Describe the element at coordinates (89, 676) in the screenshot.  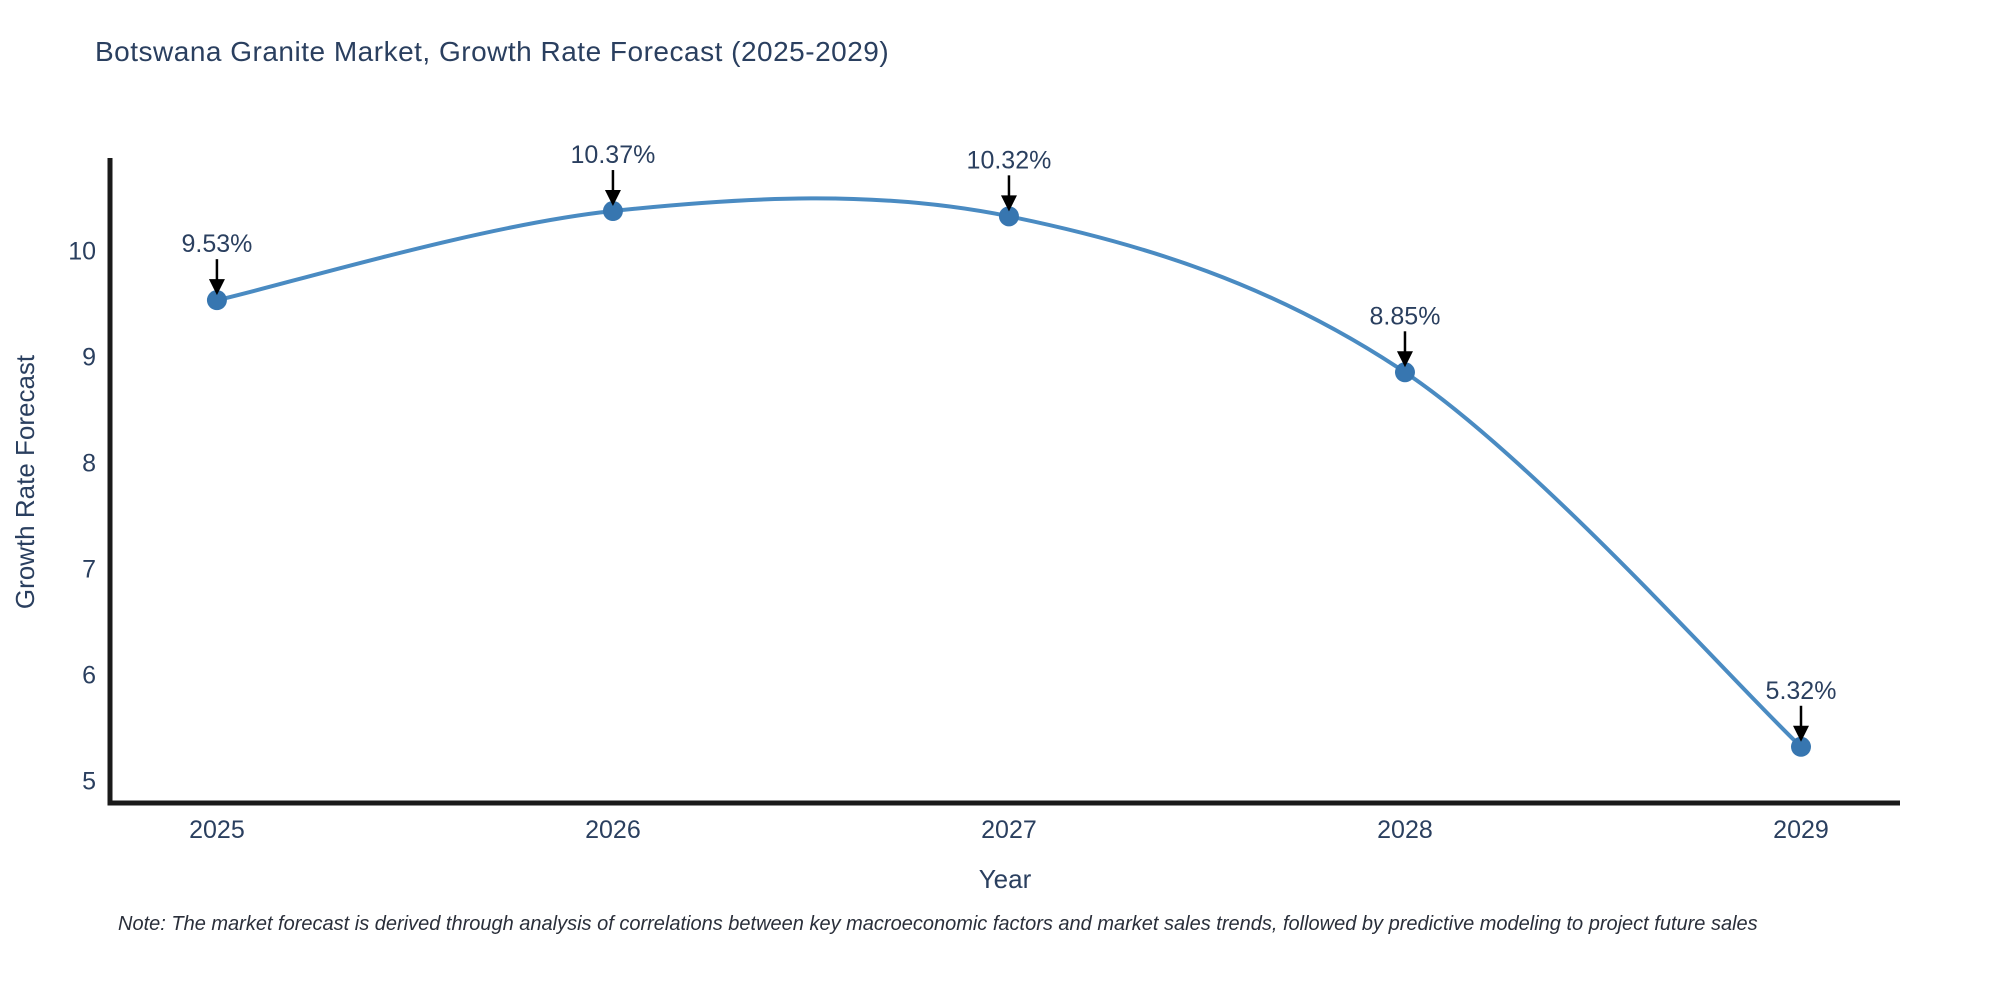
I see `y-tick-label: 6` at that location.